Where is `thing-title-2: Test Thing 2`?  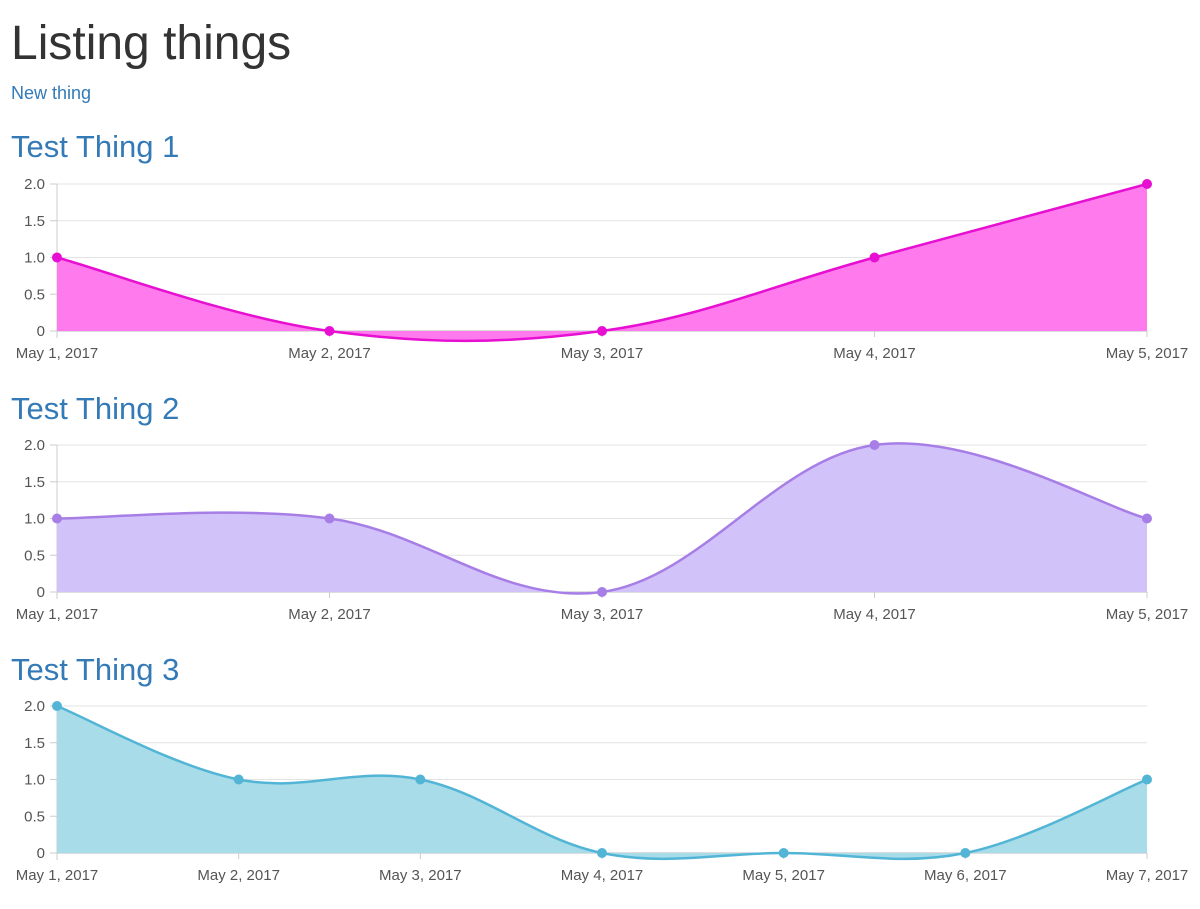
thing-title-2: Test Thing 2 is located at coordinates (95, 408).